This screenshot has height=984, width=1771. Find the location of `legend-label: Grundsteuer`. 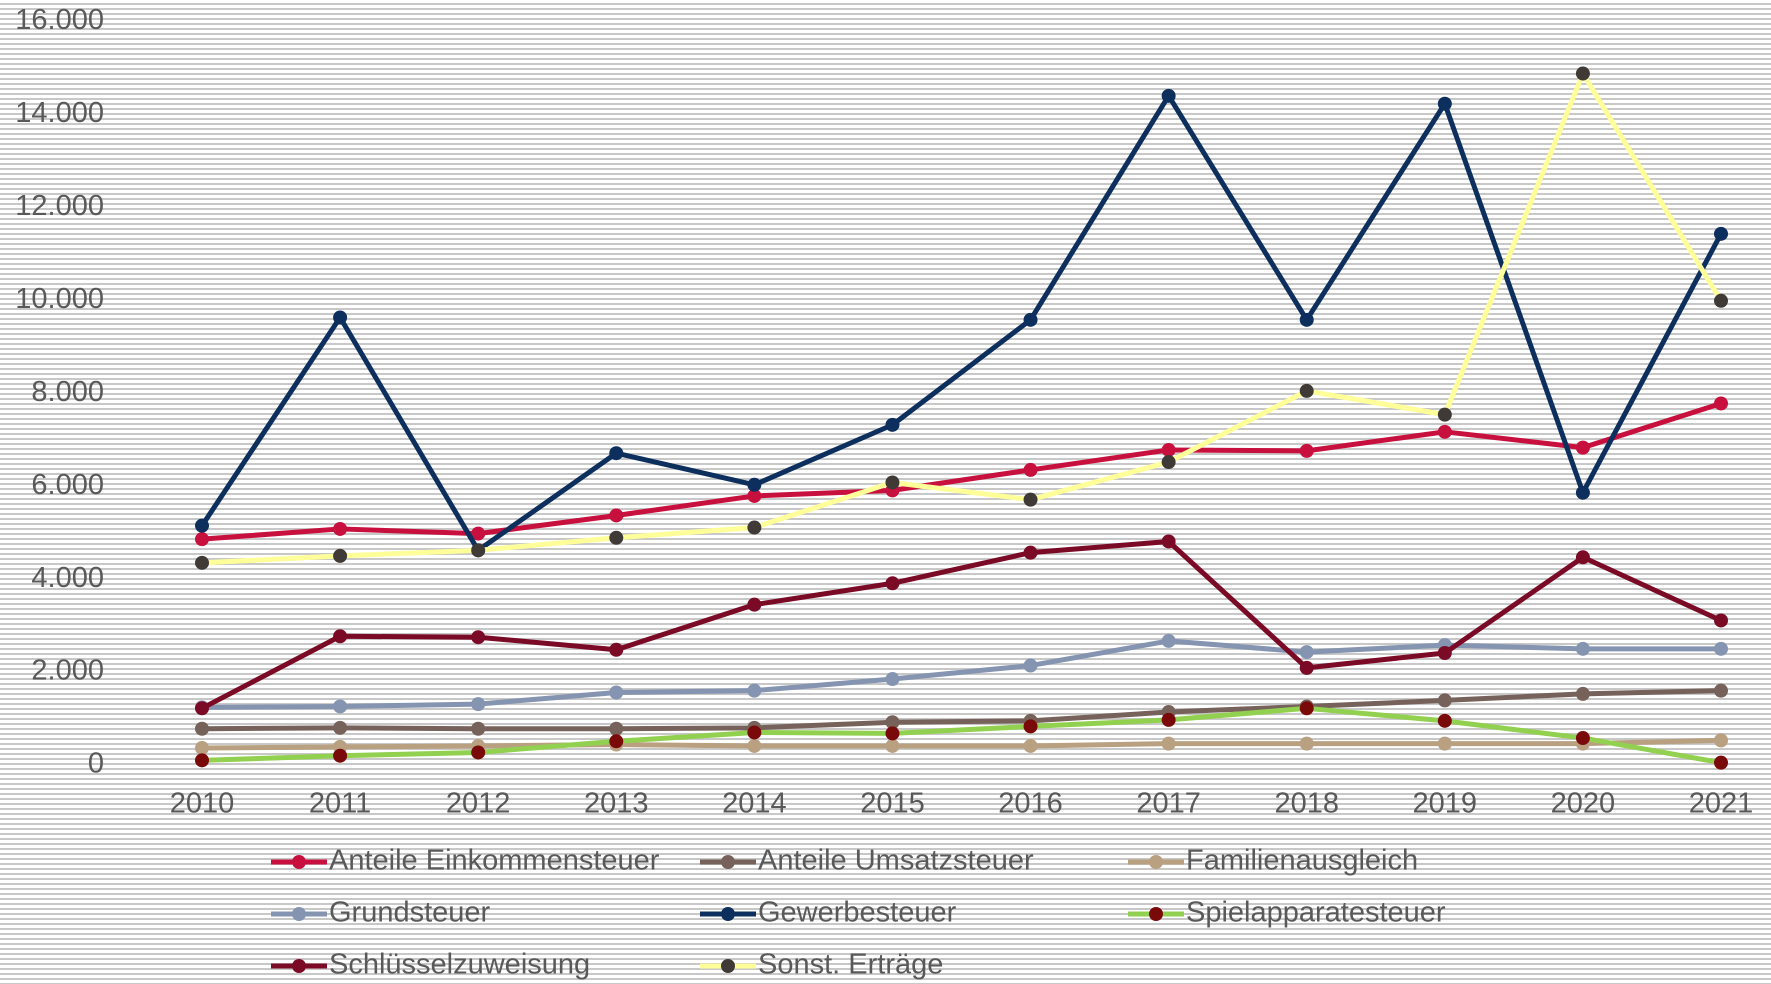

legend-label: Grundsteuer is located at coordinates (410, 913).